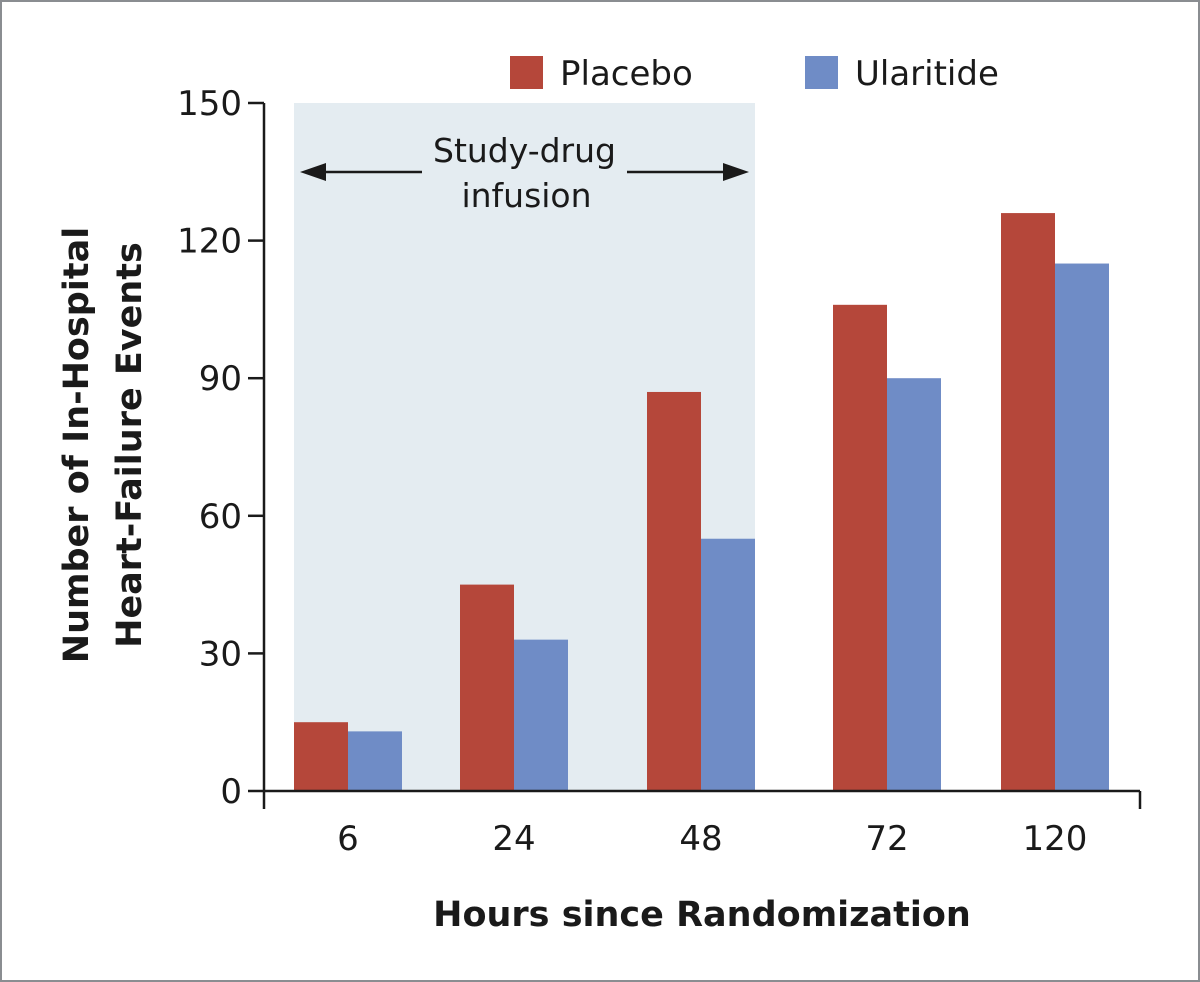 This screenshot has height=982, width=1200. I want to click on y-tick-label-150: 150, so click(209, 104).